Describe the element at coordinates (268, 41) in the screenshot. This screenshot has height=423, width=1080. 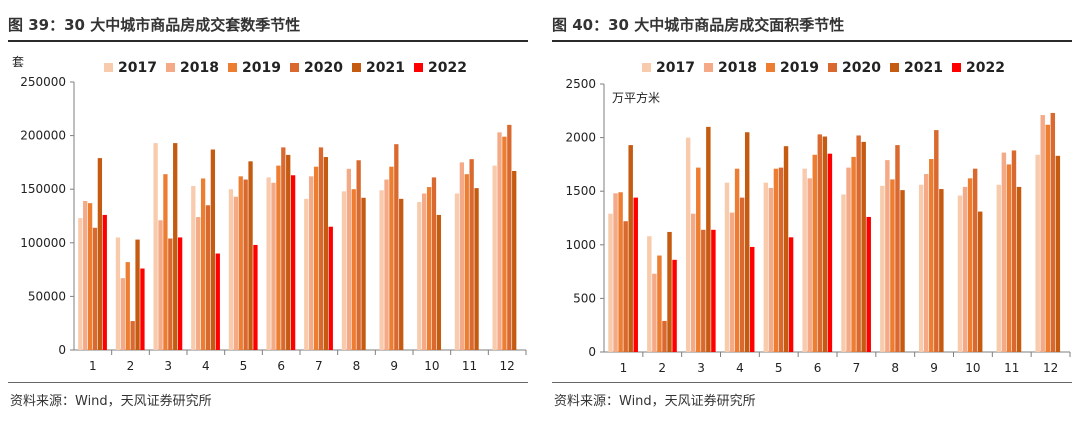
I see `title-rule` at that location.